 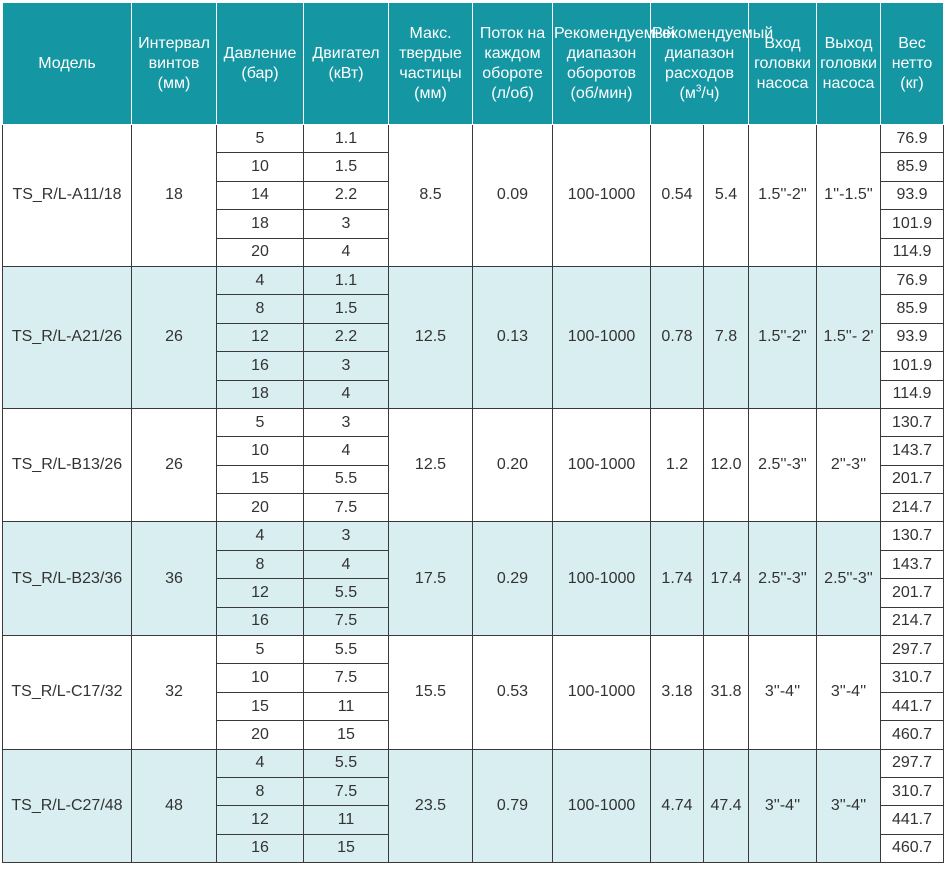 What do you see at coordinates (677, 195) in the screenshot?
I see `flow-min-cell: 0.54` at bounding box center [677, 195].